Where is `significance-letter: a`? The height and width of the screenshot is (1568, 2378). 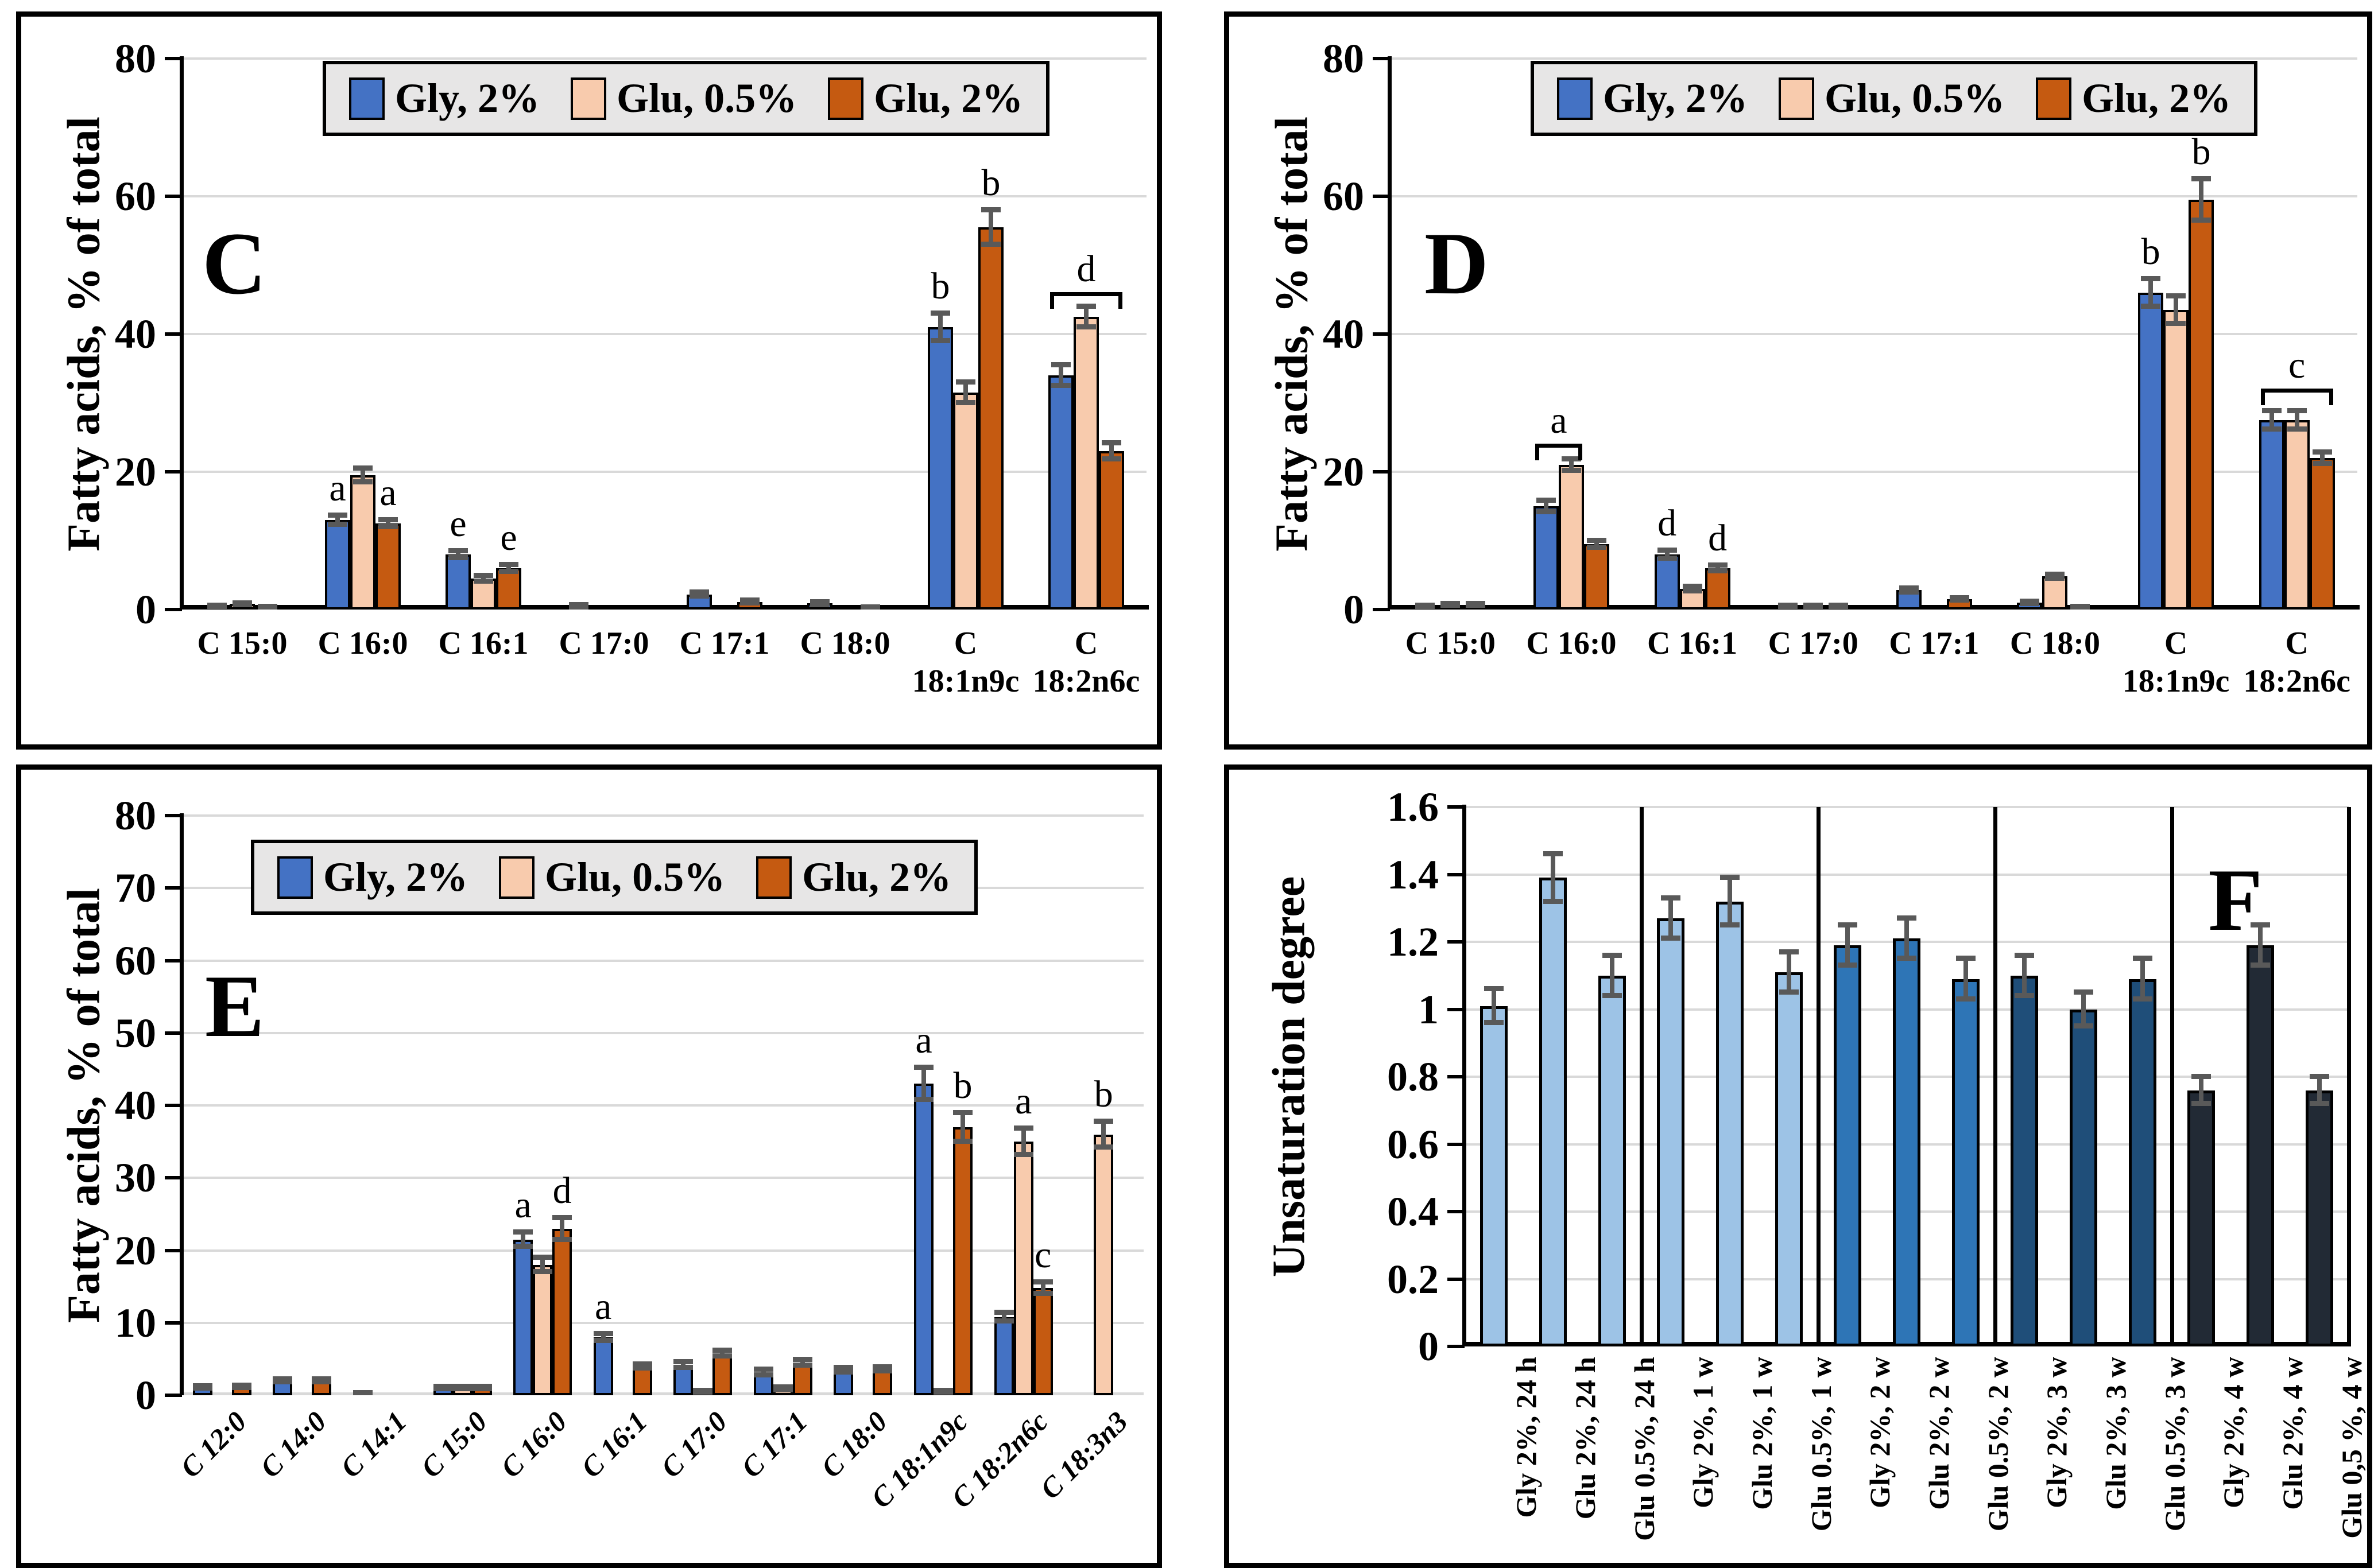
significance-letter: a is located at coordinates (1558, 420).